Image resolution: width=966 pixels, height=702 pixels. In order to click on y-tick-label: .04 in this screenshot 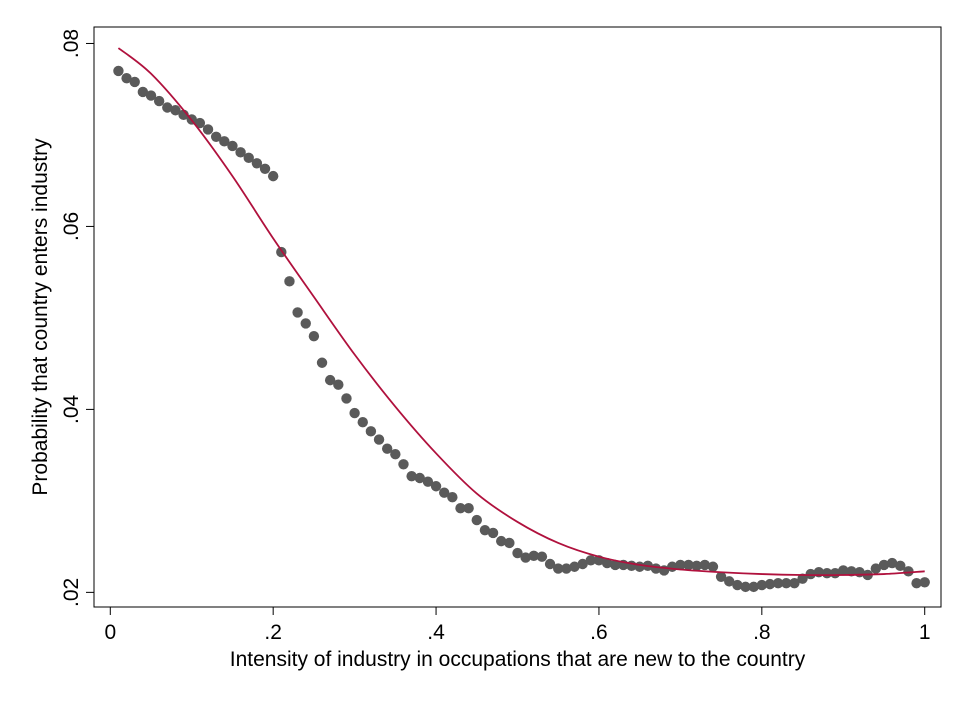, I will do `click(71, 409)`.